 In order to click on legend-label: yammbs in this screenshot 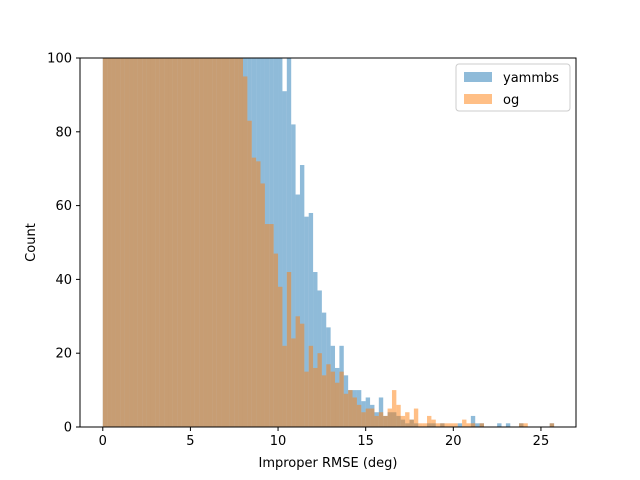, I will do `click(531, 78)`.